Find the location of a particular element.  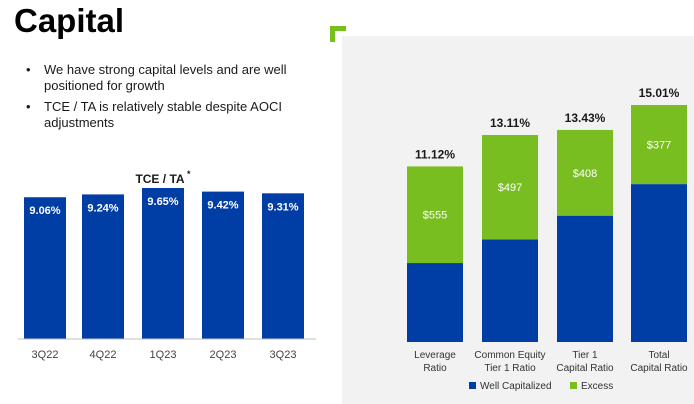

tick-label: 3Q23 is located at coordinates (283, 355).